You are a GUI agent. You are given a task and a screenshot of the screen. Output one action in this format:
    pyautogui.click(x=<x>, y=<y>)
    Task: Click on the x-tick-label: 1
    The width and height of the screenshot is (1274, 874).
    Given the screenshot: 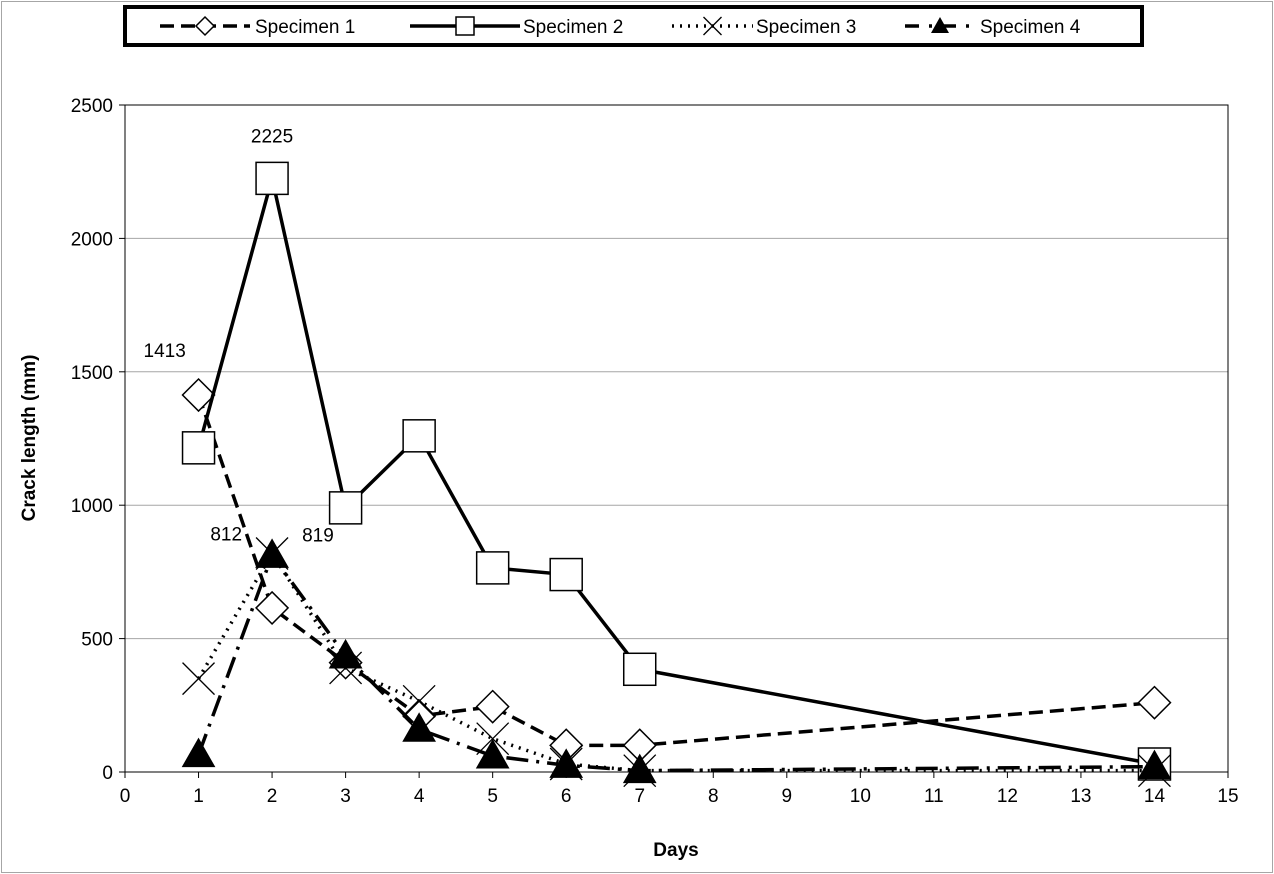 What is the action you would take?
    pyautogui.click(x=198, y=796)
    